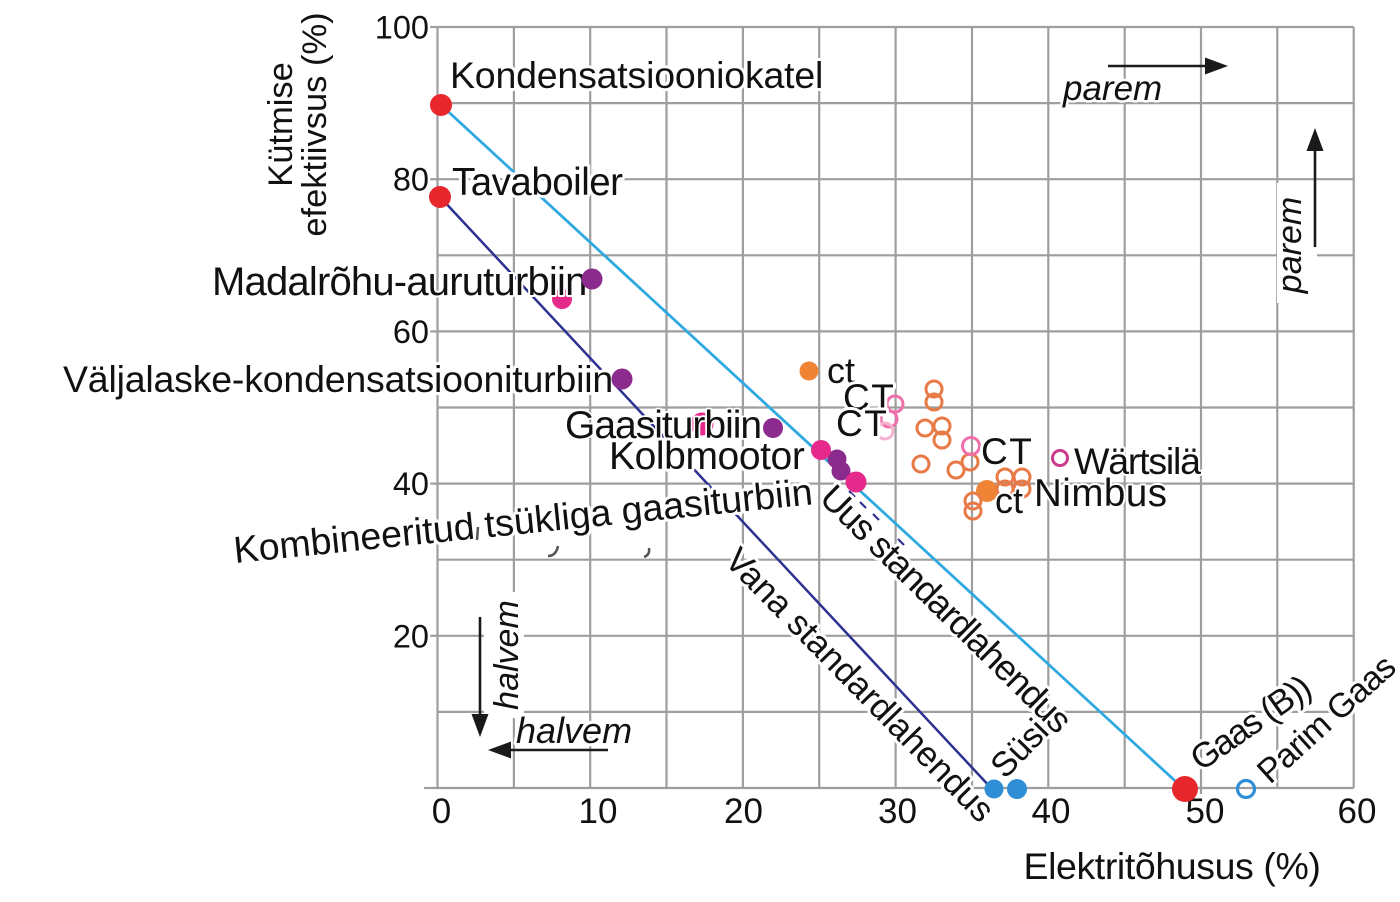 The width and height of the screenshot is (1400, 902). What do you see at coordinates (897, 811) in the screenshot?
I see `svg-text: 30` at bounding box center [897, 811].